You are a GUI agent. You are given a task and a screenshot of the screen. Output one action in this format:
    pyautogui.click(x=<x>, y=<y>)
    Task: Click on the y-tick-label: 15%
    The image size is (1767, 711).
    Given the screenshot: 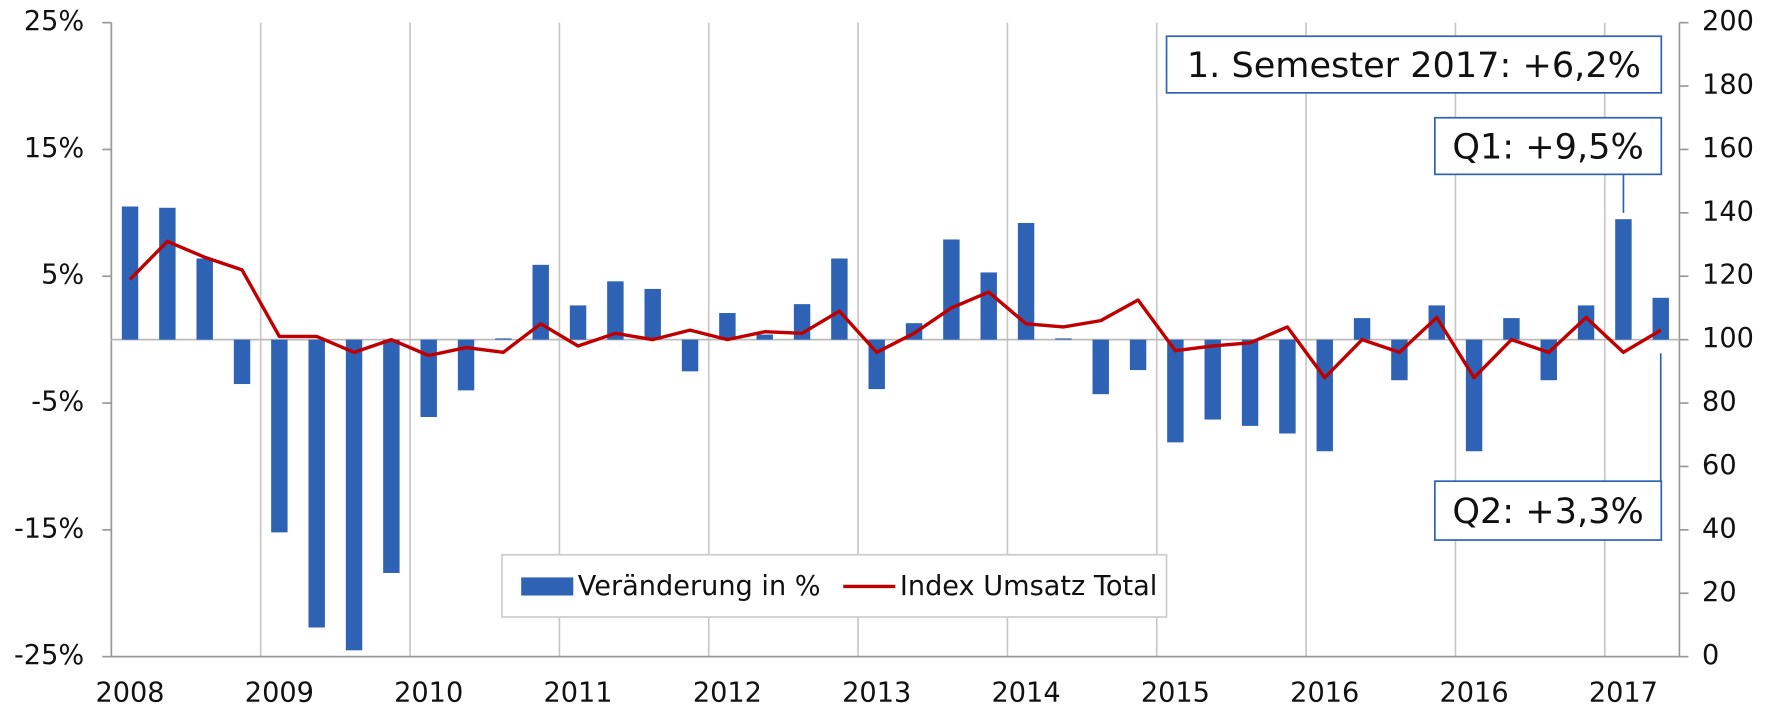 What is the action you would take?
    pyautogui.click(x=54, y=148)
    